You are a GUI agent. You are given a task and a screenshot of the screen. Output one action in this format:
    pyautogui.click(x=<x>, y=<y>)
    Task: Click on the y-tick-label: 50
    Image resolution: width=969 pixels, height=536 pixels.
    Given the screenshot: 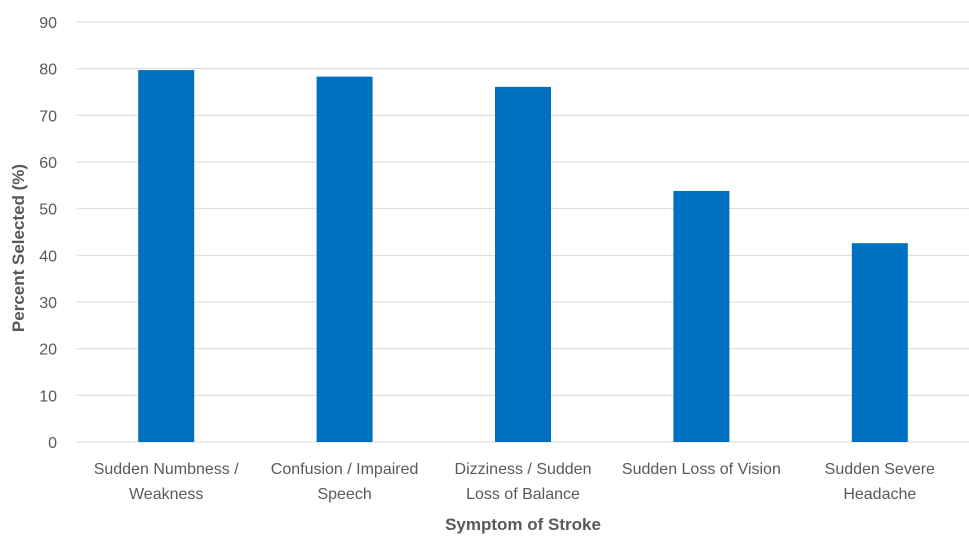 What is the action you would take?
    pyautogui.click(x=48, y=210)
    